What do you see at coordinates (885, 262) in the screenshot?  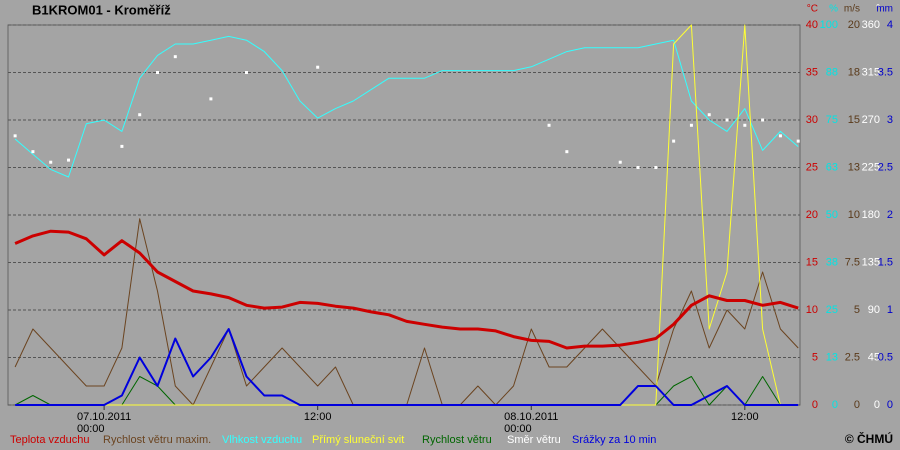 I see `y-tick-label: 1.5` at bounding box center [885, 262].